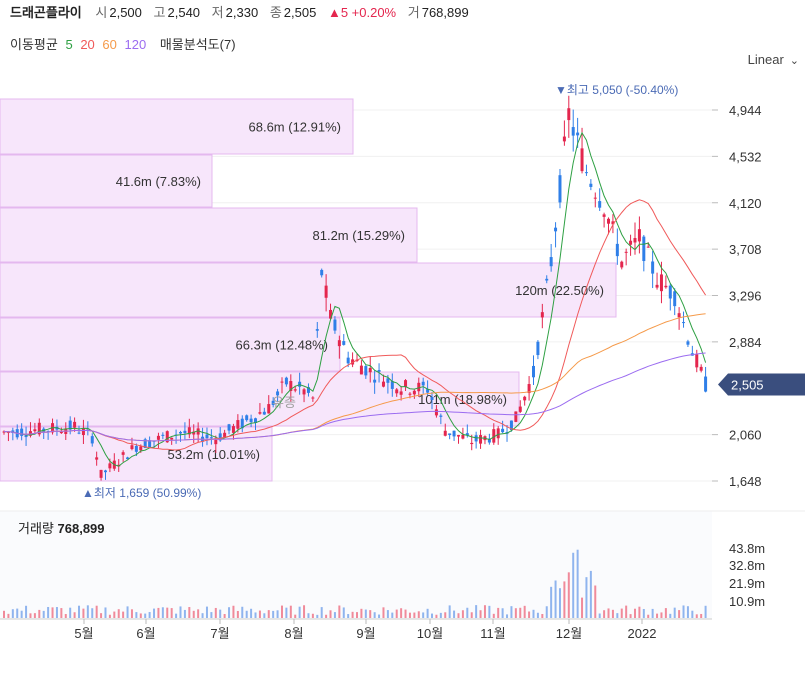  What do you see at coordinates (109, 44) in the screenshot?
I see `ma-60: 60` at bounding box center [109, 44].